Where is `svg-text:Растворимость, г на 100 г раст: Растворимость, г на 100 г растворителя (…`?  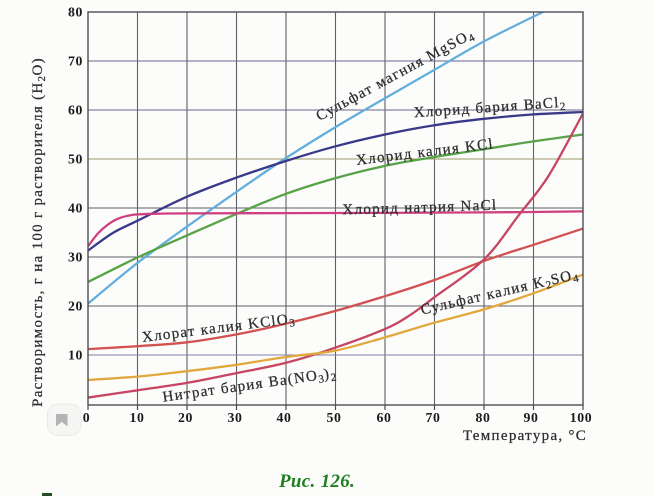 svg-text:Растворимость, г на 100 г раст: Растворимость, г на 100 г растворителя (… is located at coordinates (39, 232).